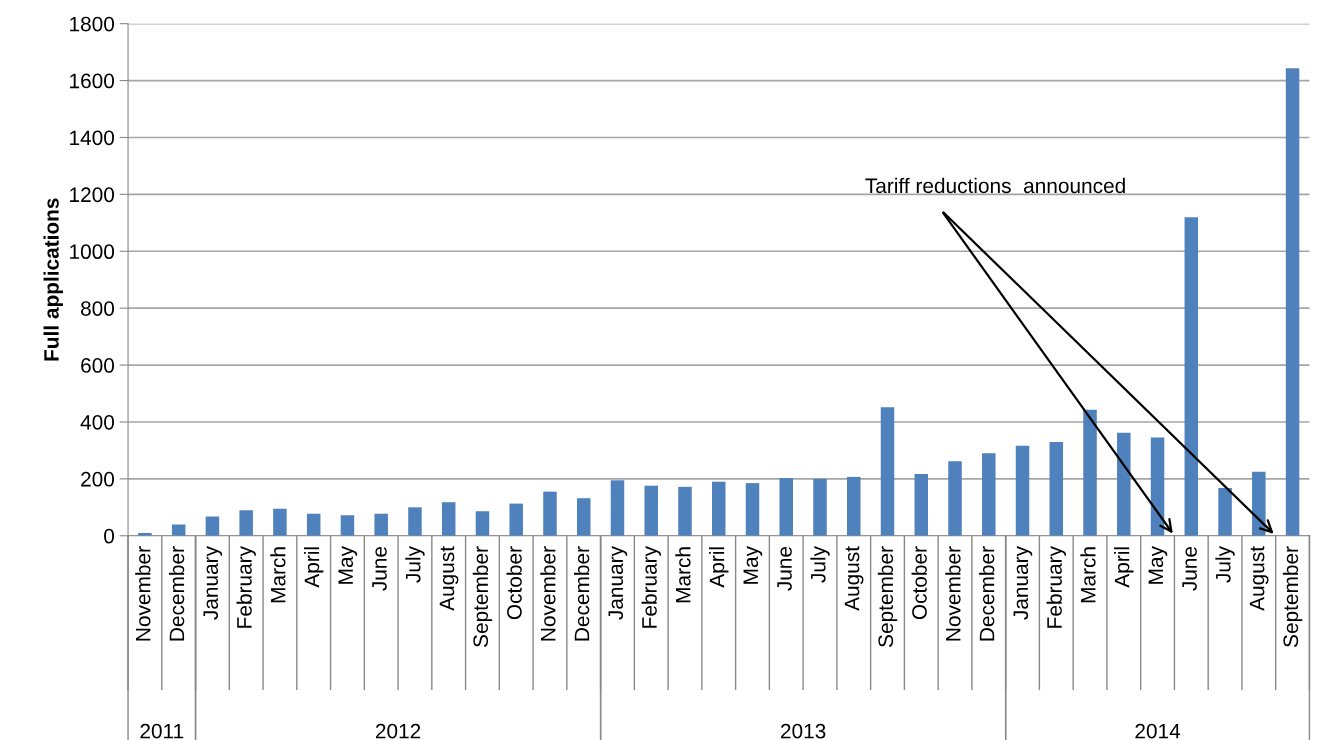  What do you see at coordinates (92, 24) in the screenshot?
I see `y-tick-label: 1800` at bounding box center [92, 24].